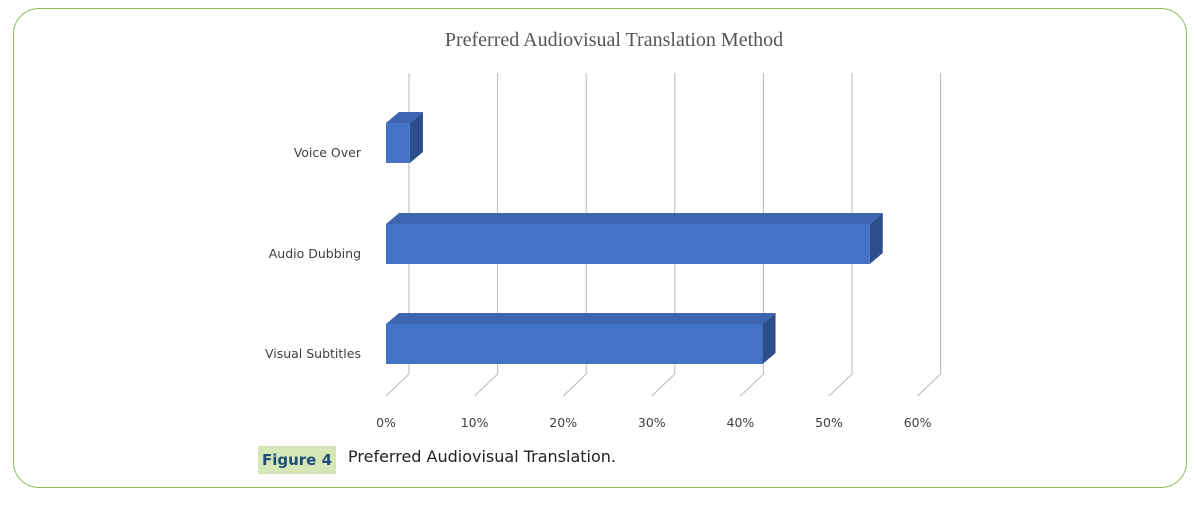  I want to click on category-label: Voice Over, so click(328, 152).